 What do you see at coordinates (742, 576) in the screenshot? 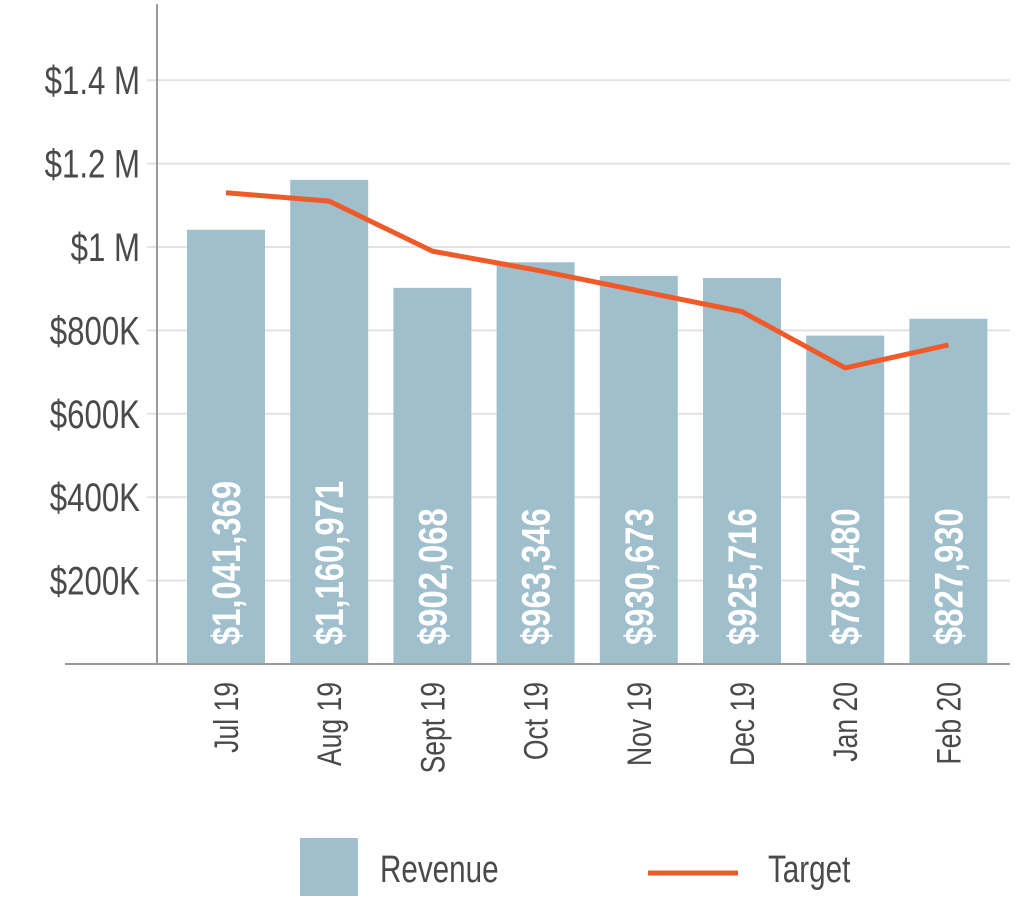
I see `bar-value-label: $925,716` at bounding box center [742, 576].